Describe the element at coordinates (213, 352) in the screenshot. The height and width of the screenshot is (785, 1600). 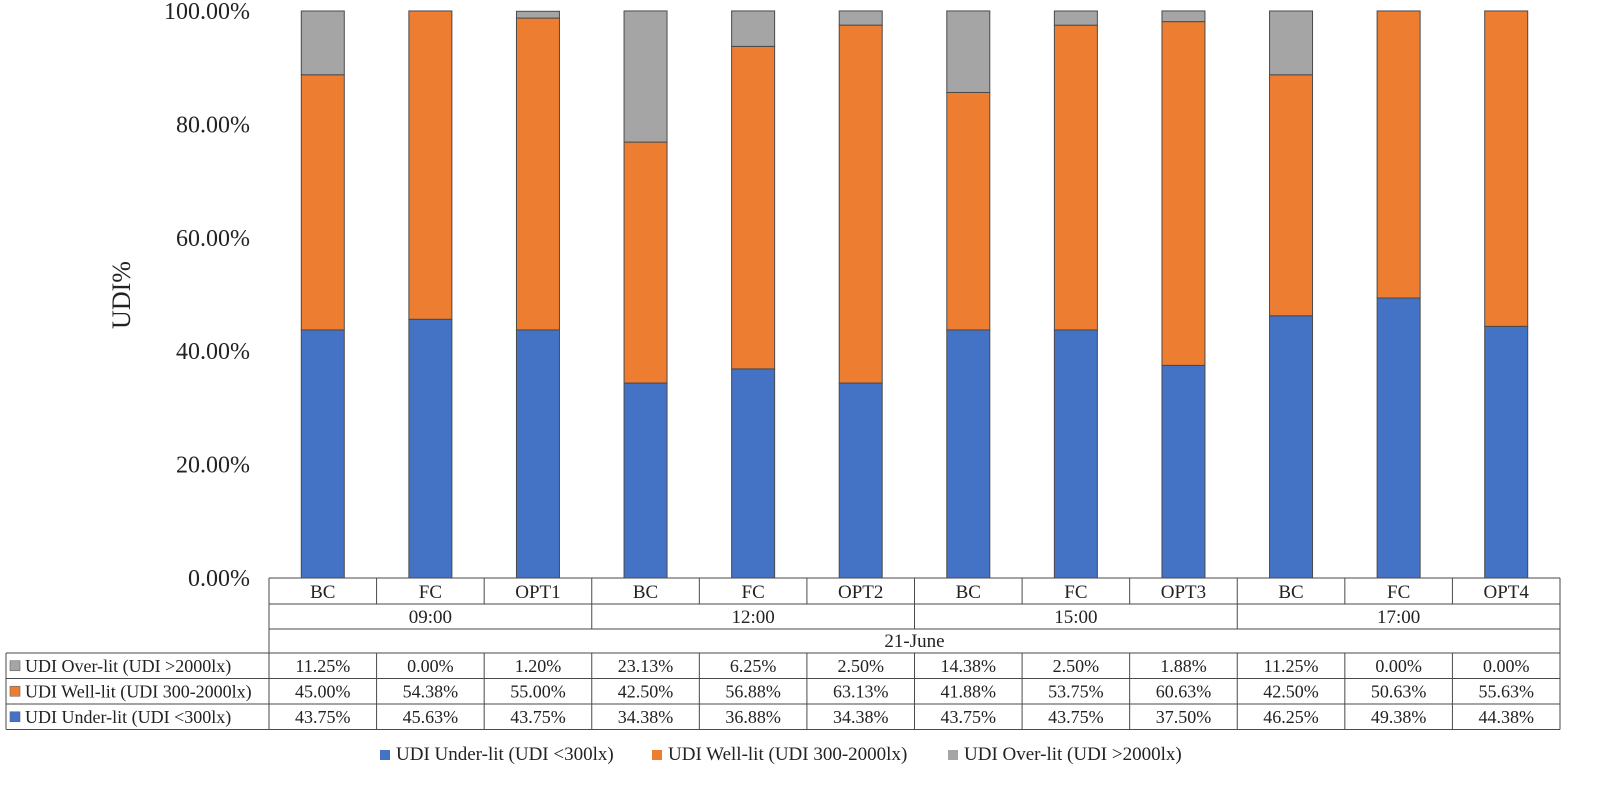
I see `y-tick-label: 40.00%` at that location.